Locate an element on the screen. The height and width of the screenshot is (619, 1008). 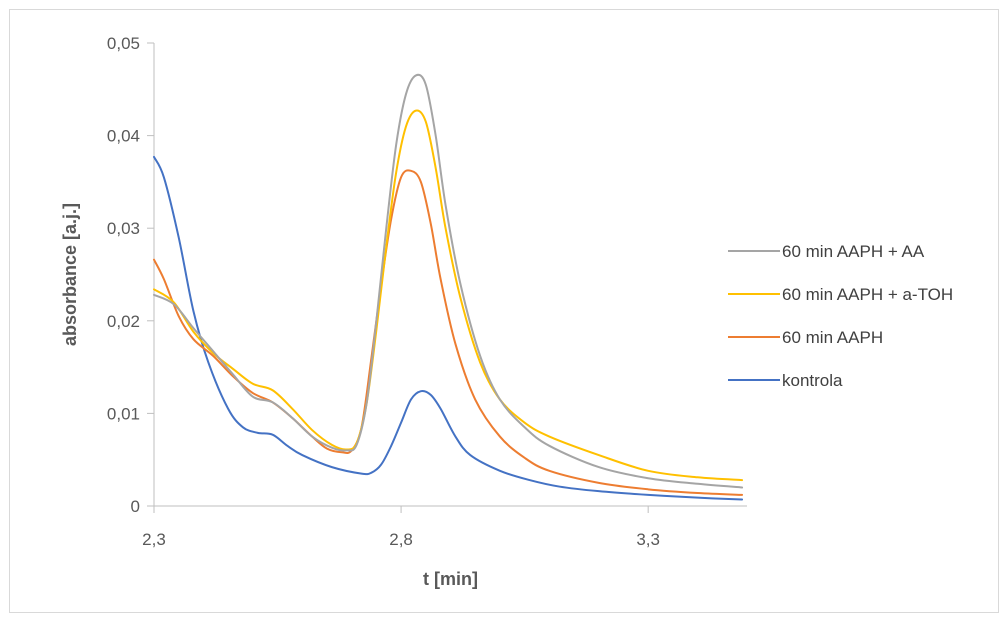
legend-label-60-min-aaph-a-toh: 60 min AAPH + a-TOH is located at coordinates (867, 294).